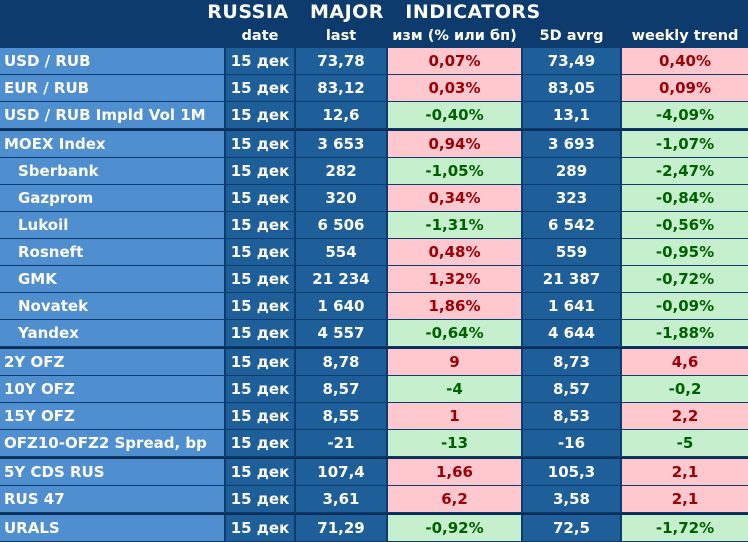 This screenshot has height=542, width=748. What do you see at coordinates (685, 61) in the screenshot?
I see `weekly-trend-cell: 0,40%` at bounding box center [685, 61].